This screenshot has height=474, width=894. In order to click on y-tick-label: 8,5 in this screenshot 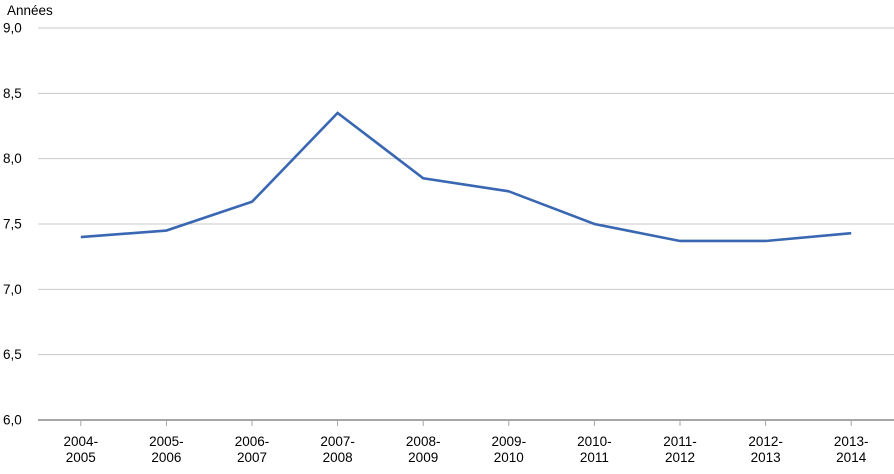, I will do `click(12, 93)`.